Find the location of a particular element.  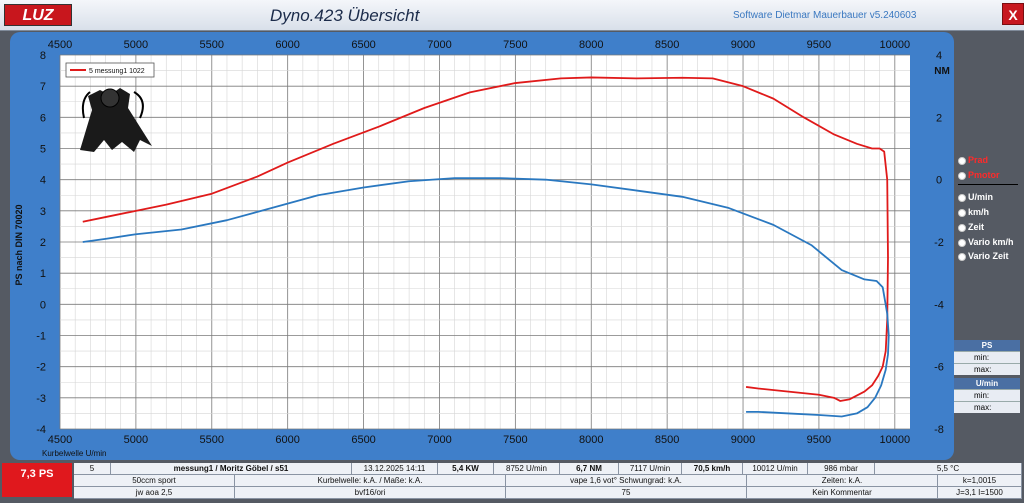

ignition-info: vape 1,6 vot° Schwungrad: k.A. is located at coordinates (626, 480).